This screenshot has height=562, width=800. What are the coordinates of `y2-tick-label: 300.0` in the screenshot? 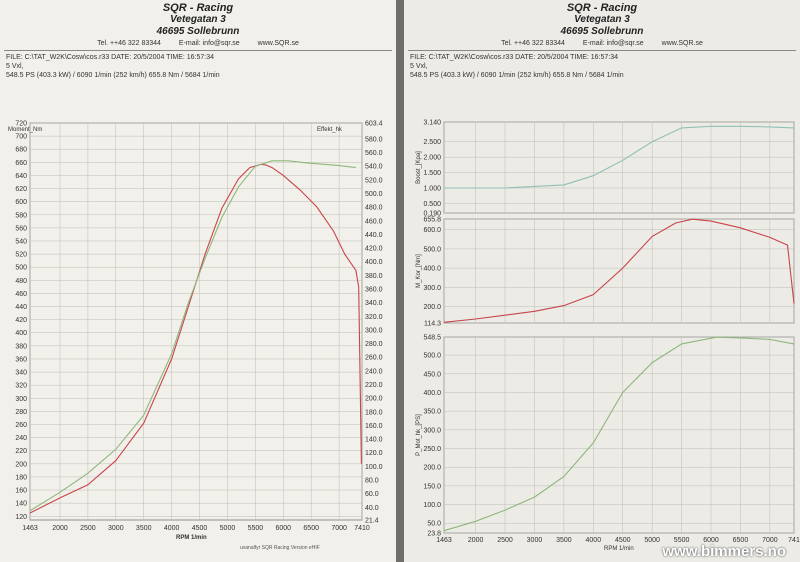 It's located at (374, 330).